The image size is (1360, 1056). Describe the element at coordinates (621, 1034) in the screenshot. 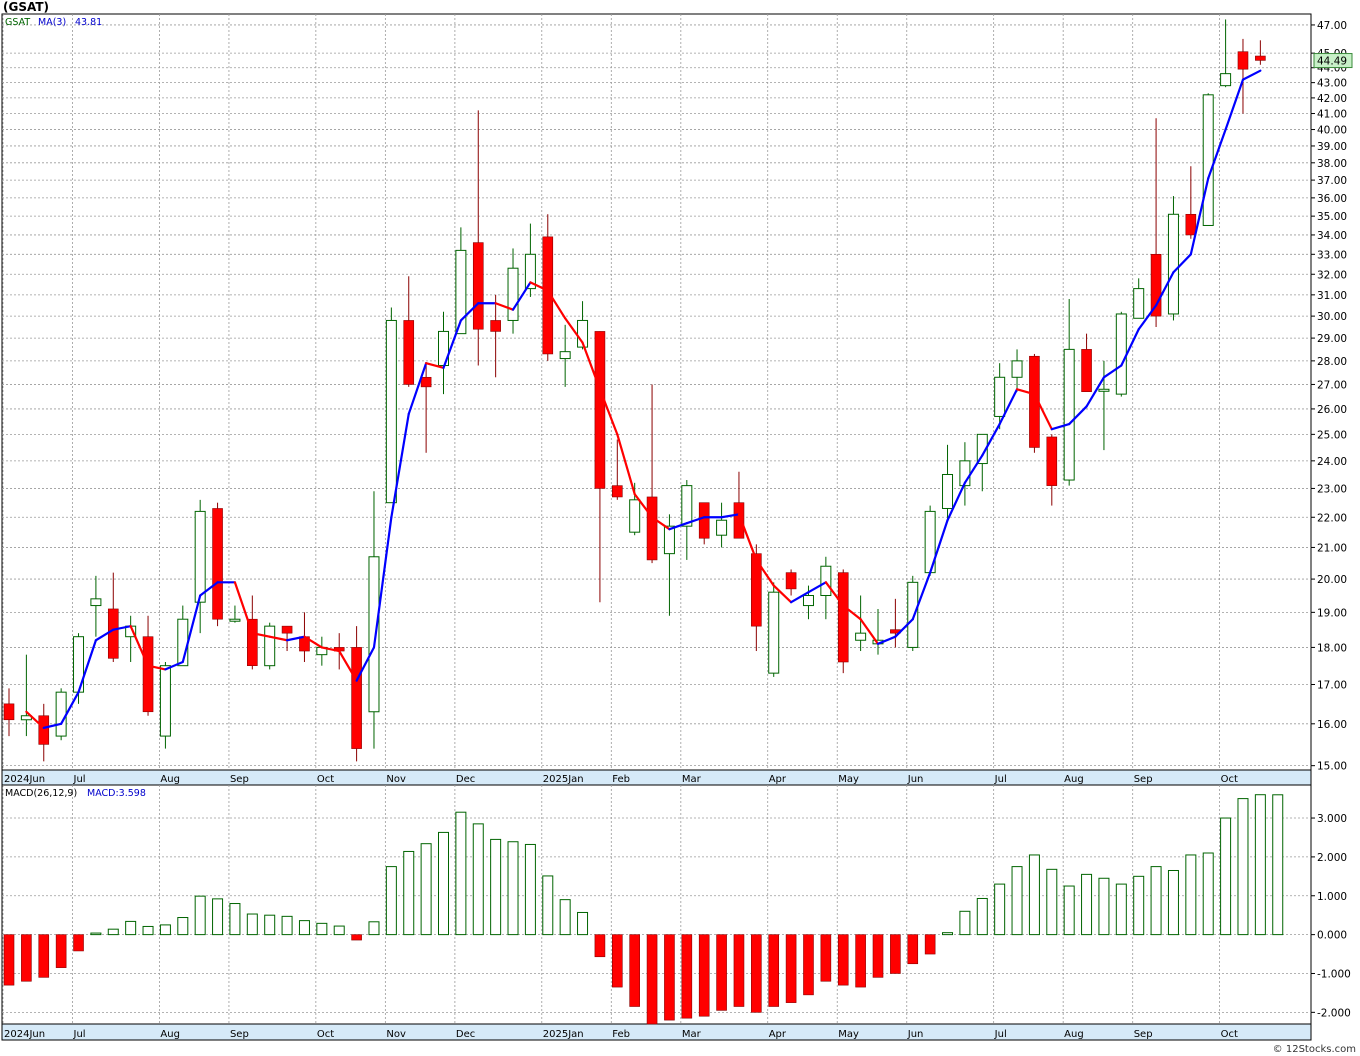

I see `macd-x-tick-label: Feb` at that location.